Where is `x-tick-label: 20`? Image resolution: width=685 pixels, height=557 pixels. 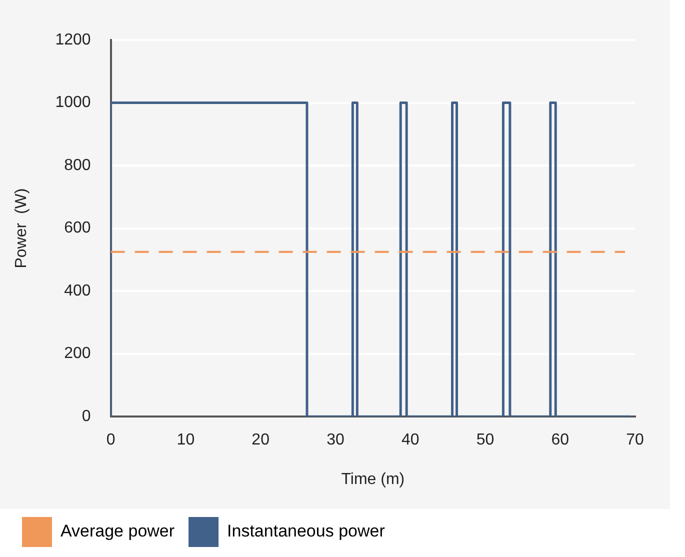
x-tick-label: 20 is located at coordinates (261, 440).